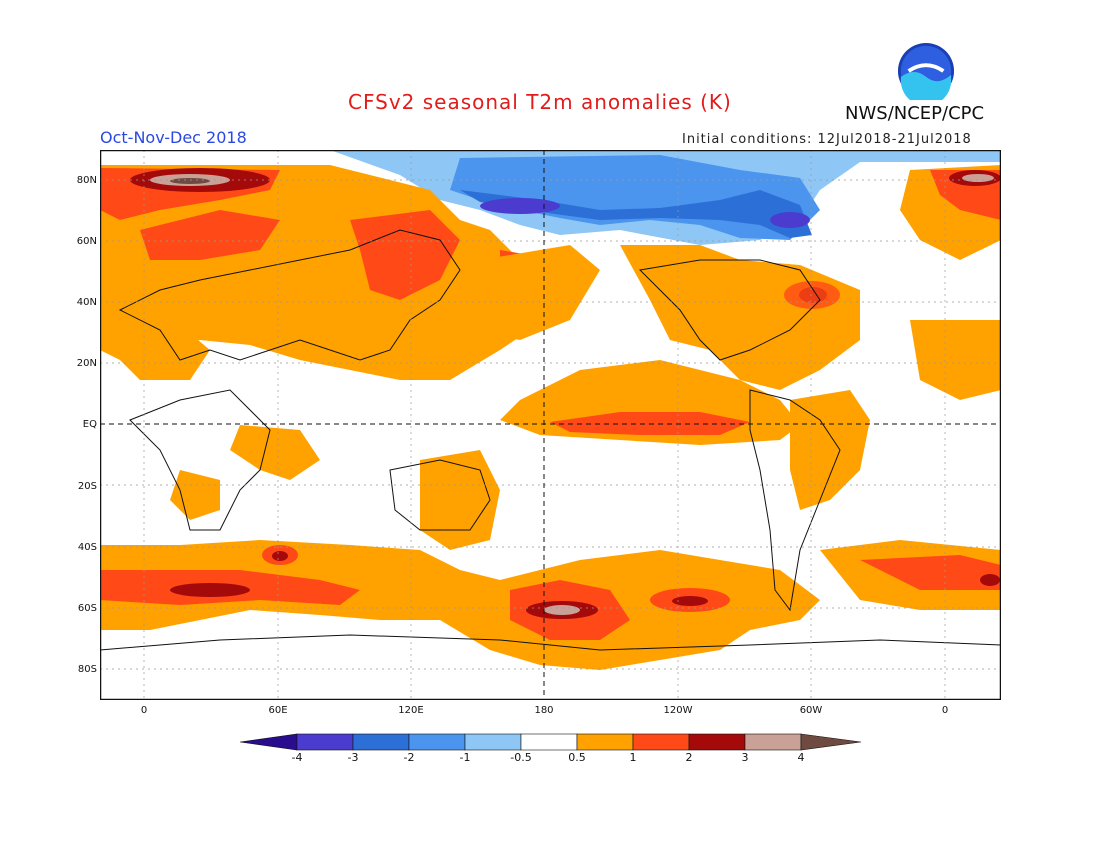 The image size is (1100, 850). What do you see at coordinates (926, 71) in the screenshot?
I see `noaa-logo` at bounding box center [926, 71].